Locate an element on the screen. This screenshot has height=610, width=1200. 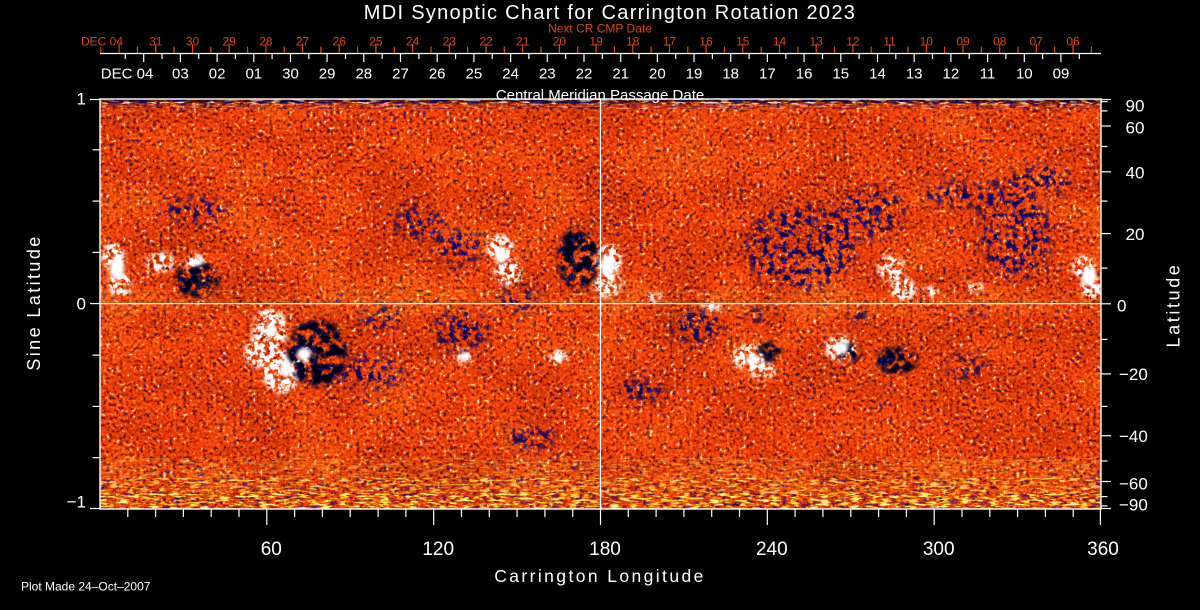
svg-text: 120 is located at coordinates (438, 549).